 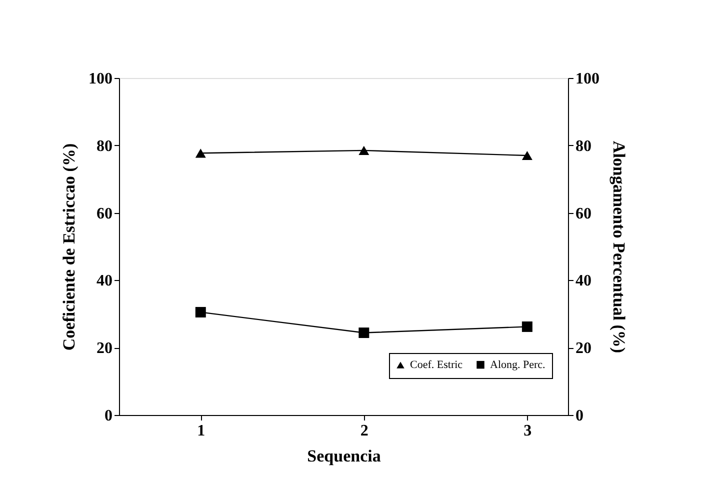 What do you see at coordinates (584, 146) in the screenshot?
I see `y2-tick-label: 80` at bounding box center [584, 146].